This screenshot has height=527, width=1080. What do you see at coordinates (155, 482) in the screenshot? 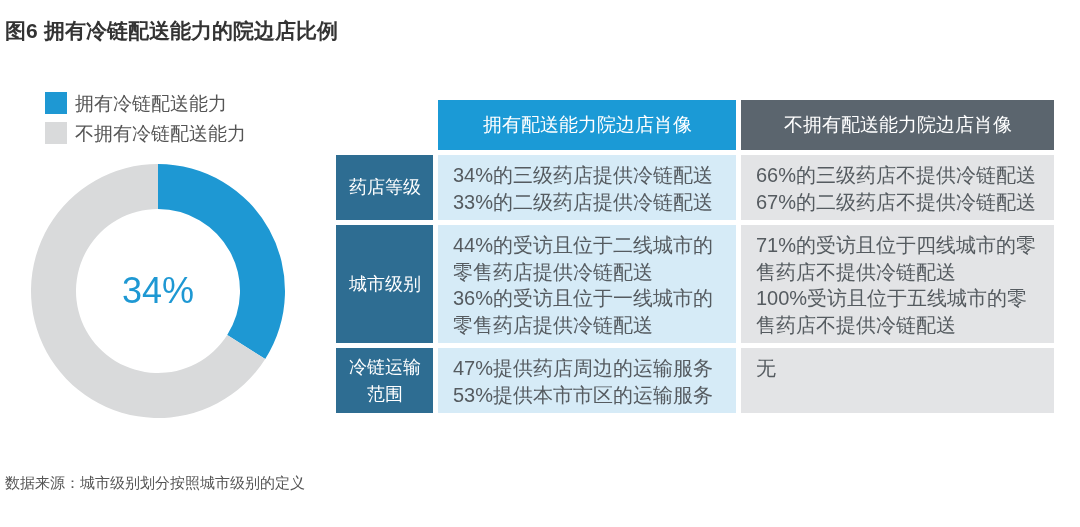
I see `note: 数据来源：城市级别划分按照城市级别的定义` at bounding box center [155, 482].